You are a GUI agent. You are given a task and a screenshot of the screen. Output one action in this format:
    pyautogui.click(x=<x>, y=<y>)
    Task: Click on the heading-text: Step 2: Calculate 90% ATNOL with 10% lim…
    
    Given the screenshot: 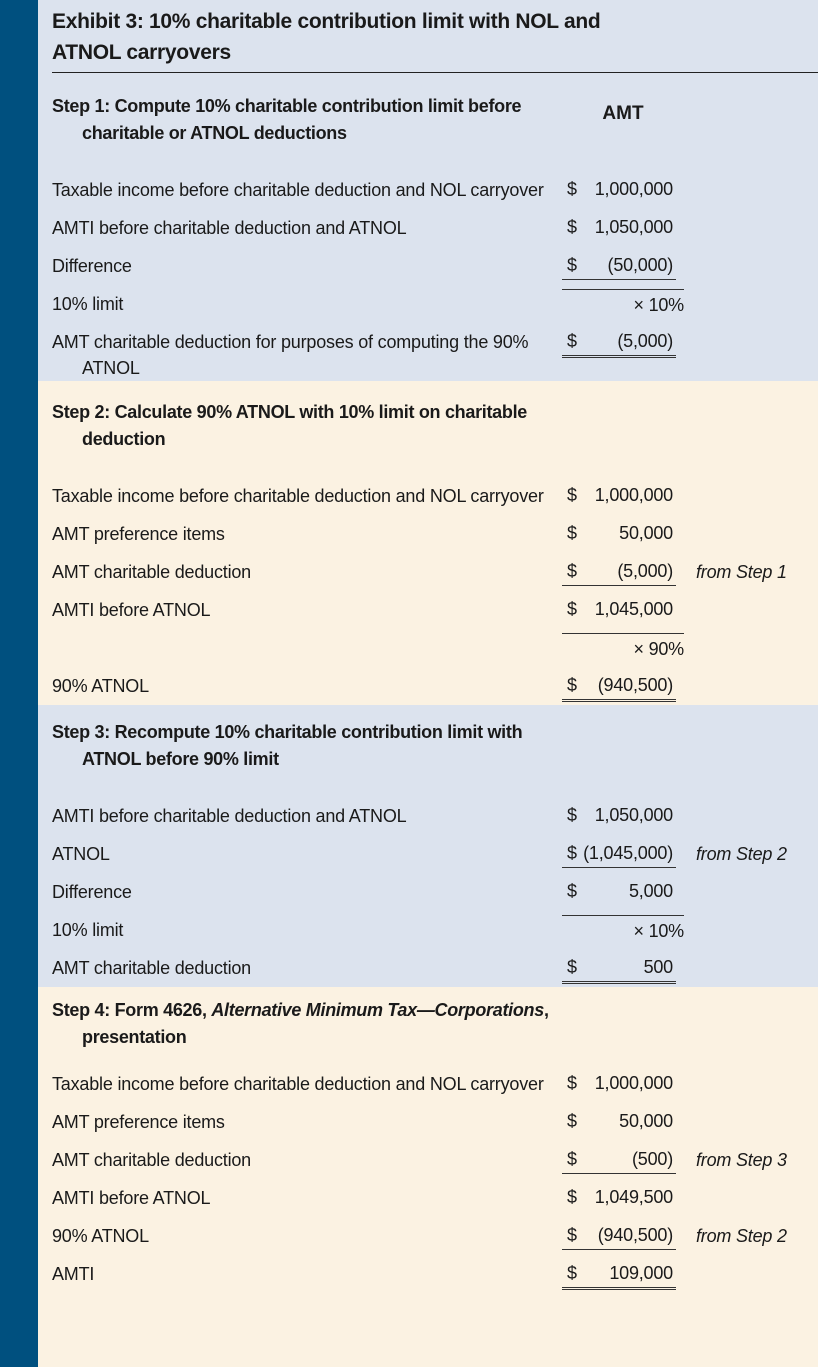 What is the action you would take?
    pyautogui.click(x=289, y=425)
    